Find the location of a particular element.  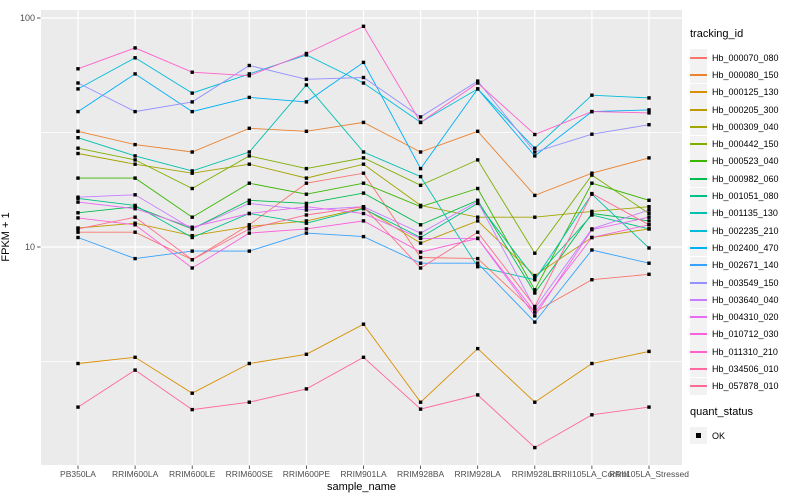

x-tick-label: PB350LA is located at coordinates (78, 474).